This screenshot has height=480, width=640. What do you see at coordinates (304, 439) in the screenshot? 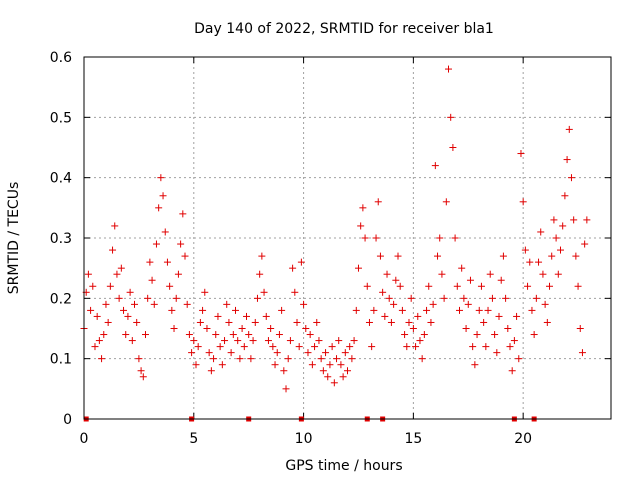
I see `x-tick-label: 10` at bounding box center [304, 439].